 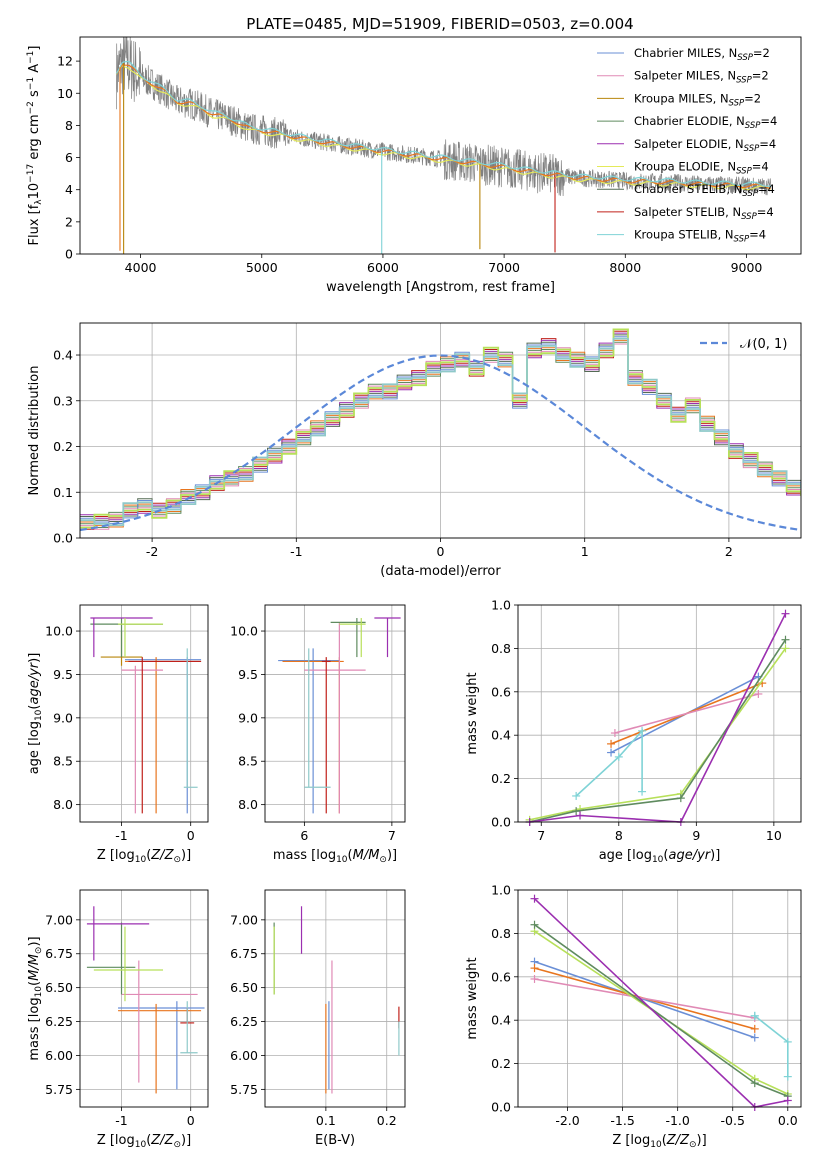 What do you see at coordinates (69, 157) in the screenshot?
I see `y-tick-label: 6` at bounding box center [69, 157].